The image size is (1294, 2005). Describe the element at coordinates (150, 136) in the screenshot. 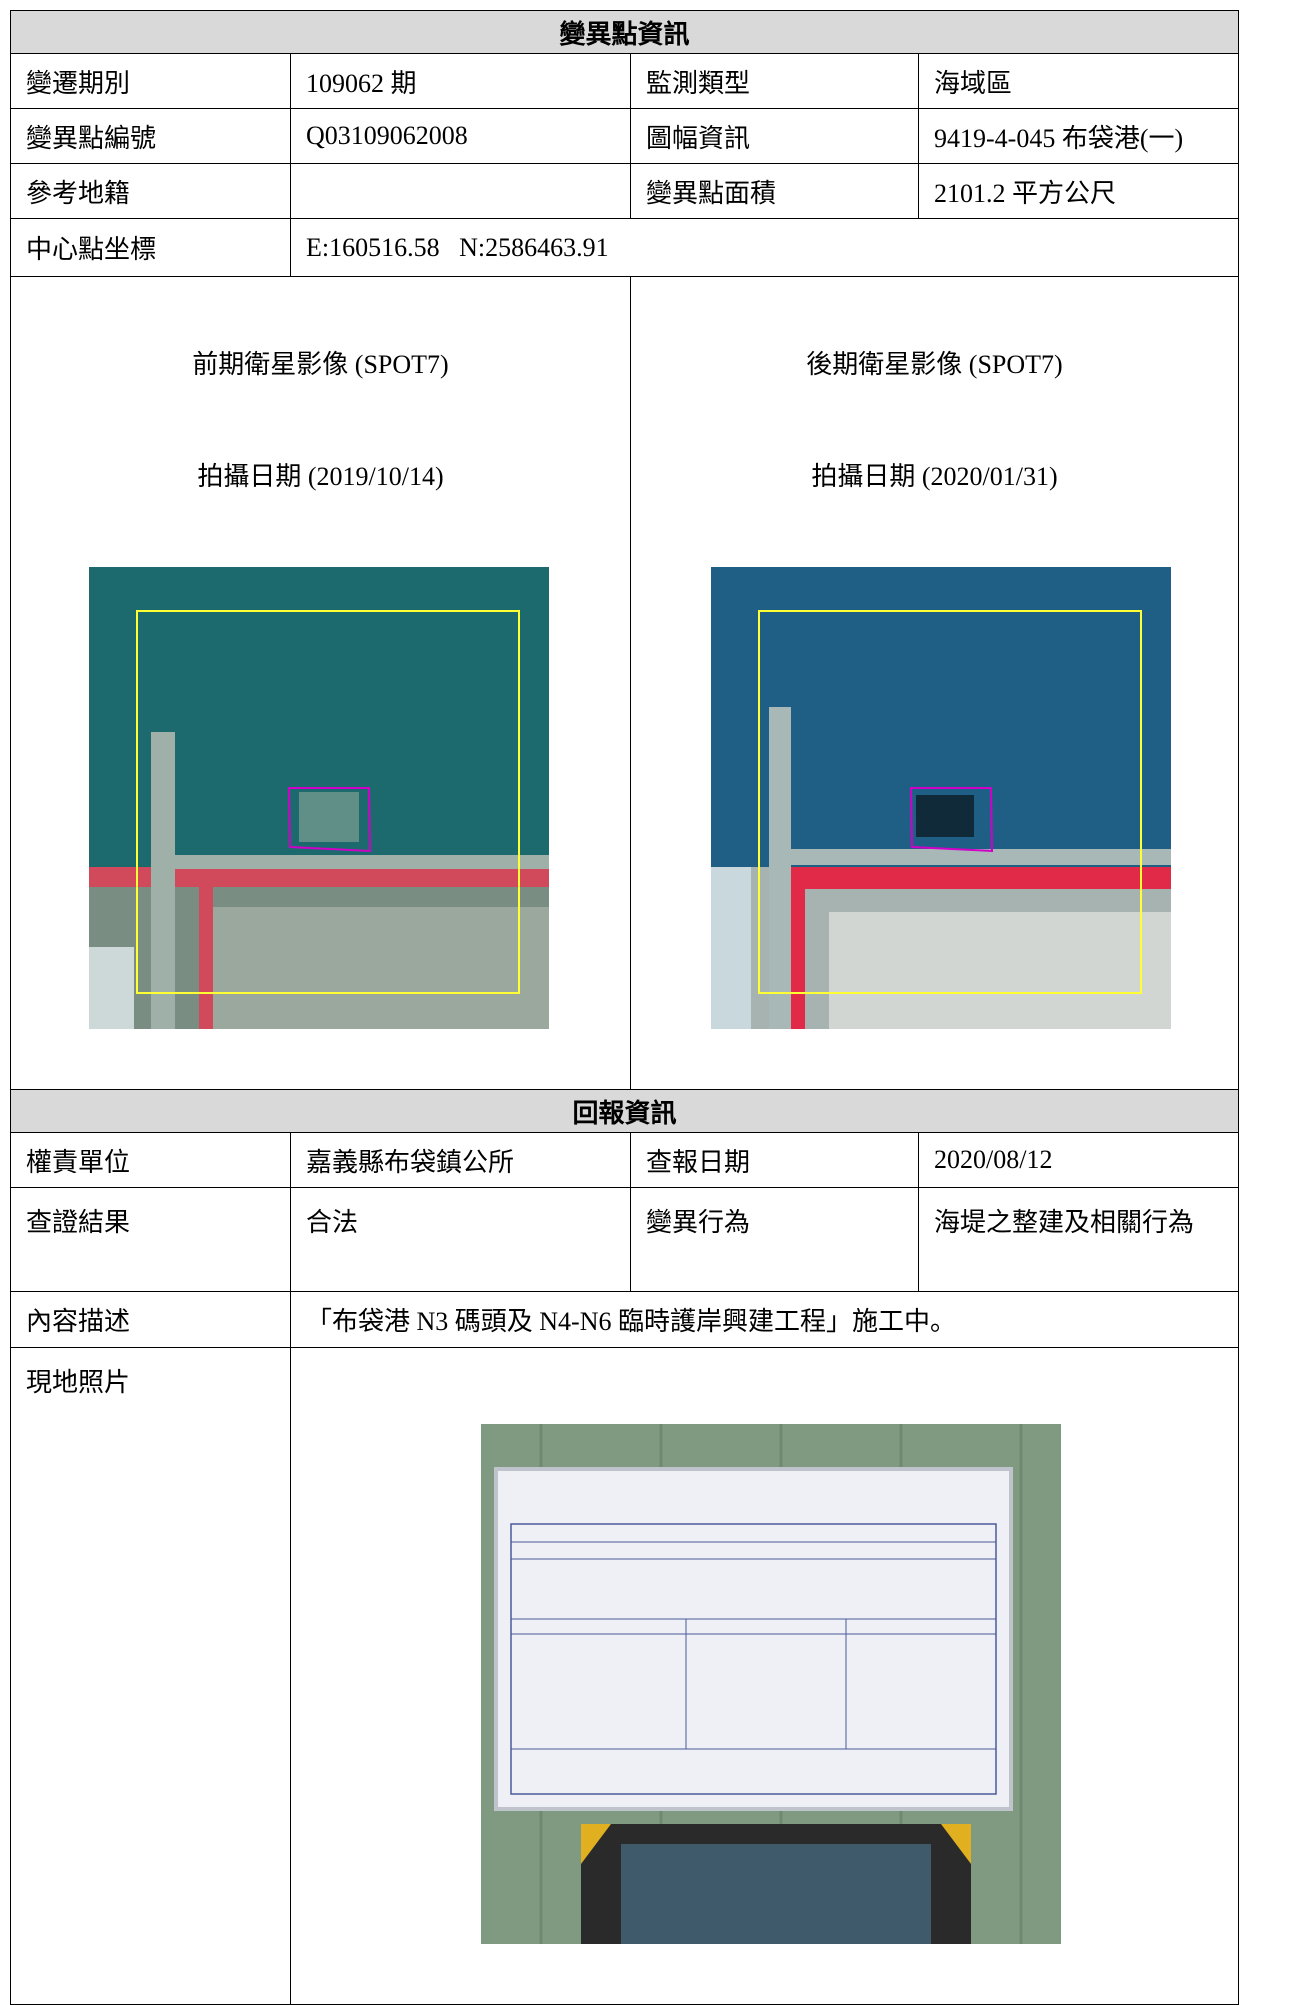

I see `cell: 變異點編號` at that location.